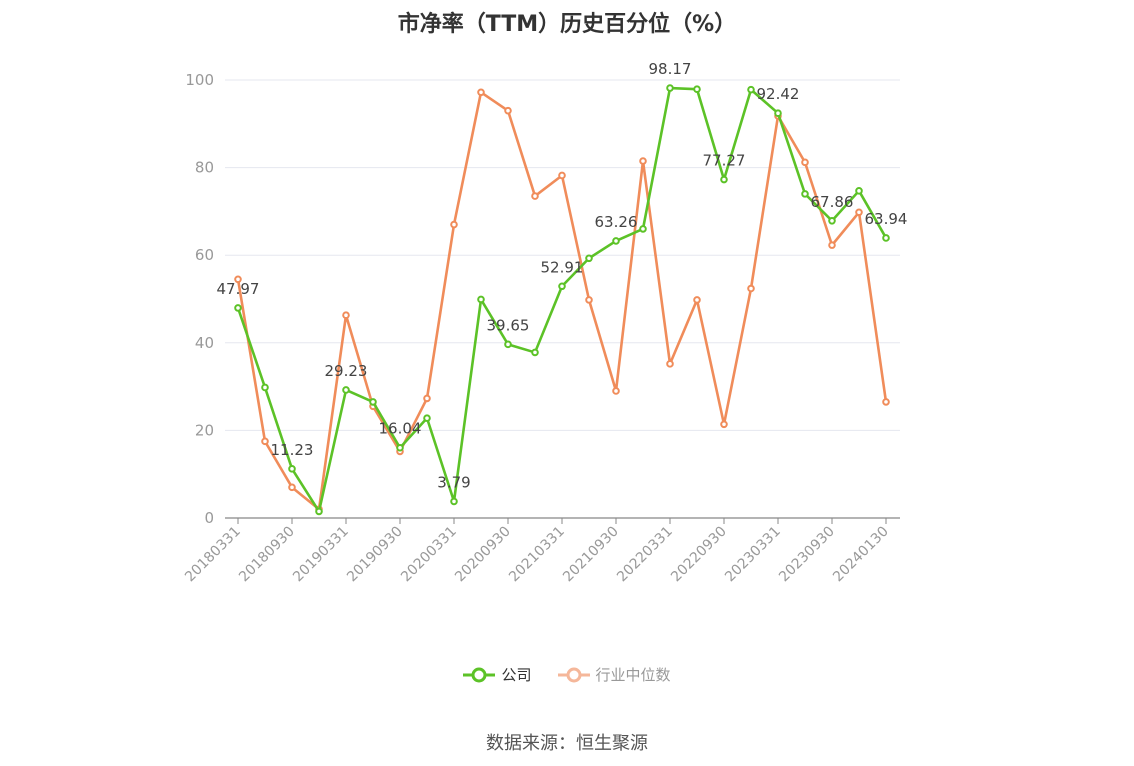 The image size is (1134, 766). I want to click on chart-legend: 公司 行业中位数, so click(567, 674).